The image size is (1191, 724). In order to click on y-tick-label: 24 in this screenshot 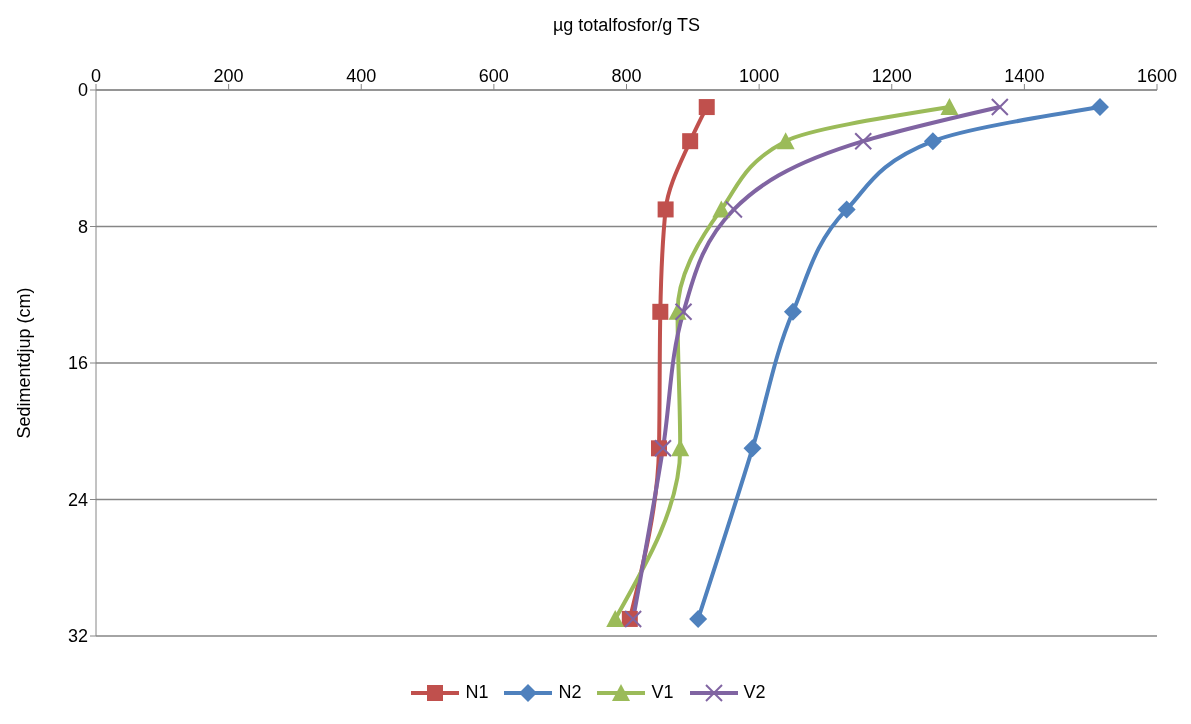, I will do `click(77, 499)`.